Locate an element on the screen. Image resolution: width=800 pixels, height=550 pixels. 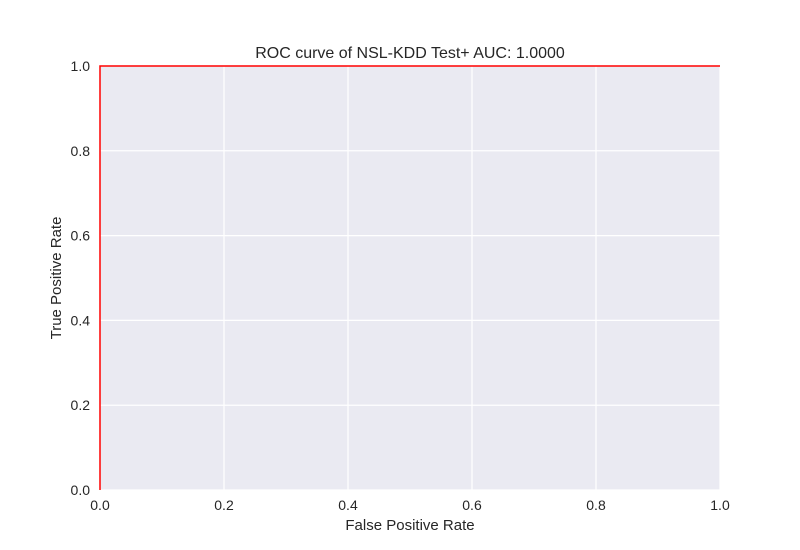
x-tick-label: 0.4 is located at coordinates (348, 505).